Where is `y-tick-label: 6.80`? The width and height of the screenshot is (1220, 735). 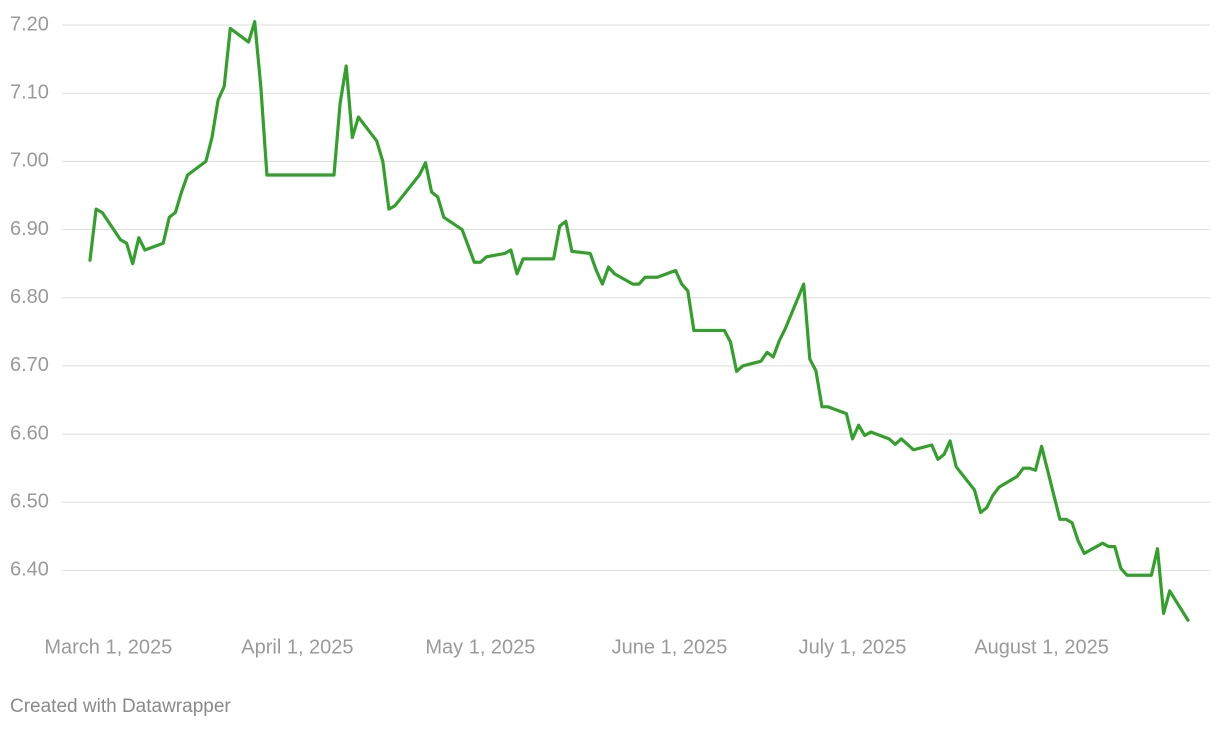
y-tick-label: 6.80 is located at coordinates (29, 297).